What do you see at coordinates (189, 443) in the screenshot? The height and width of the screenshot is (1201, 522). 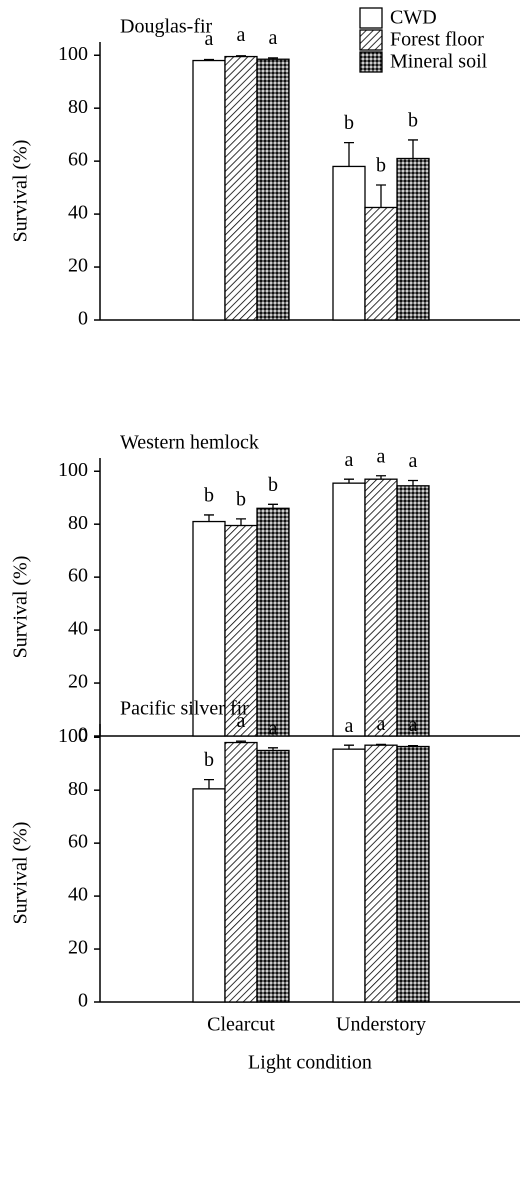 I see `panel-title: Western hemlock` at bounding box center [189, 443].